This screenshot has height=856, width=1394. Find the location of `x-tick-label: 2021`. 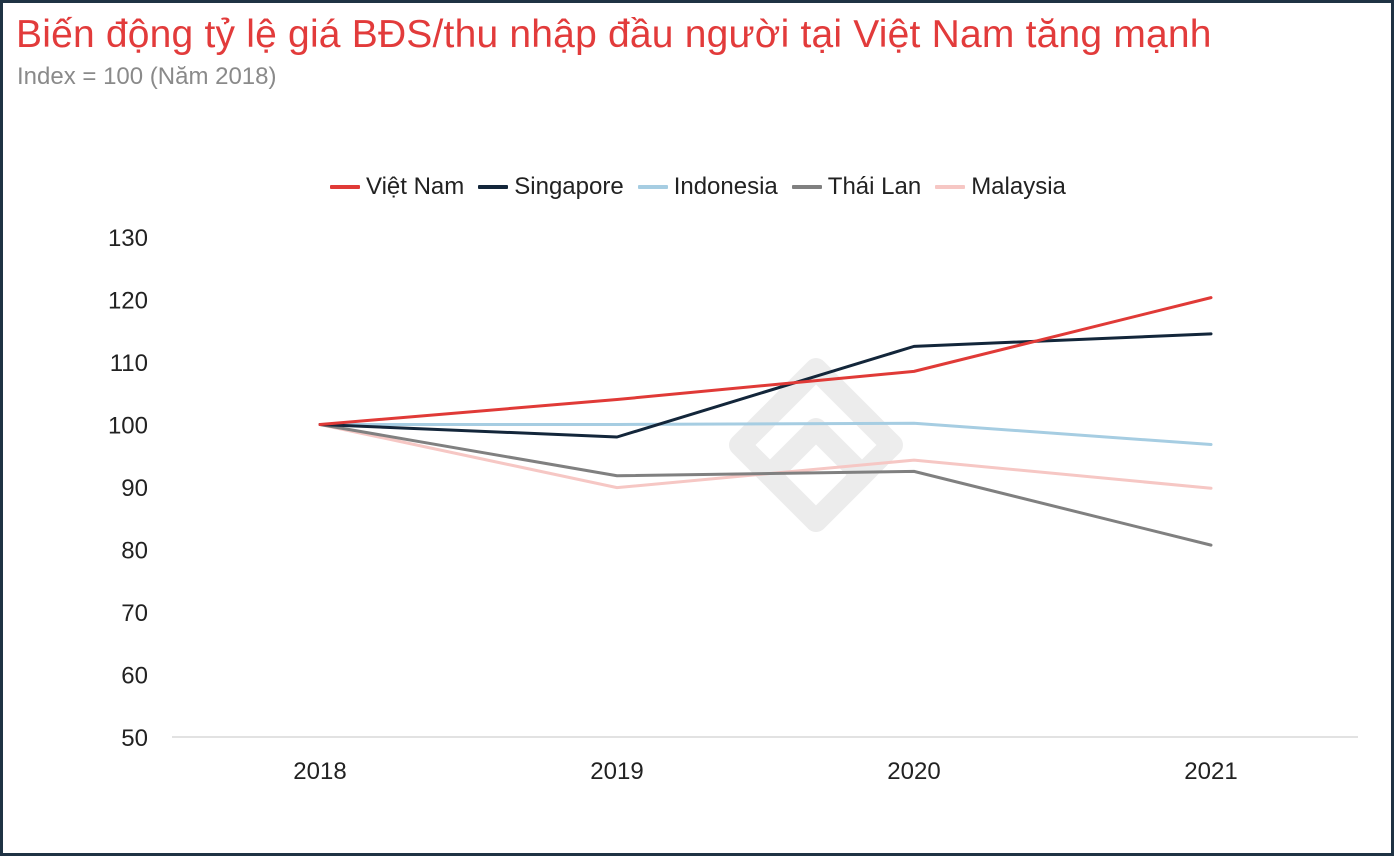

x-tick-label: 2021 is located at coordinates (1210, 771).